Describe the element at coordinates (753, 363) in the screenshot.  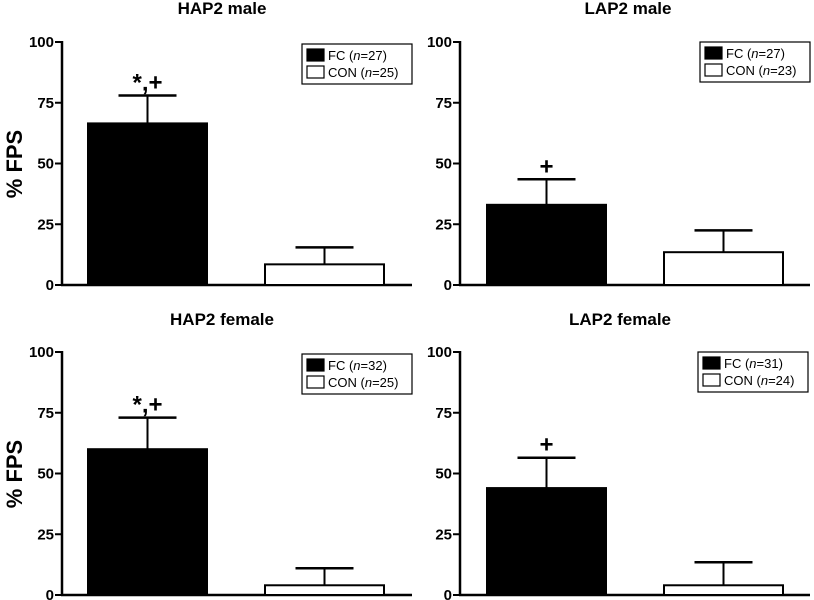
I see `legend-label: FC (n=31)` at that location.